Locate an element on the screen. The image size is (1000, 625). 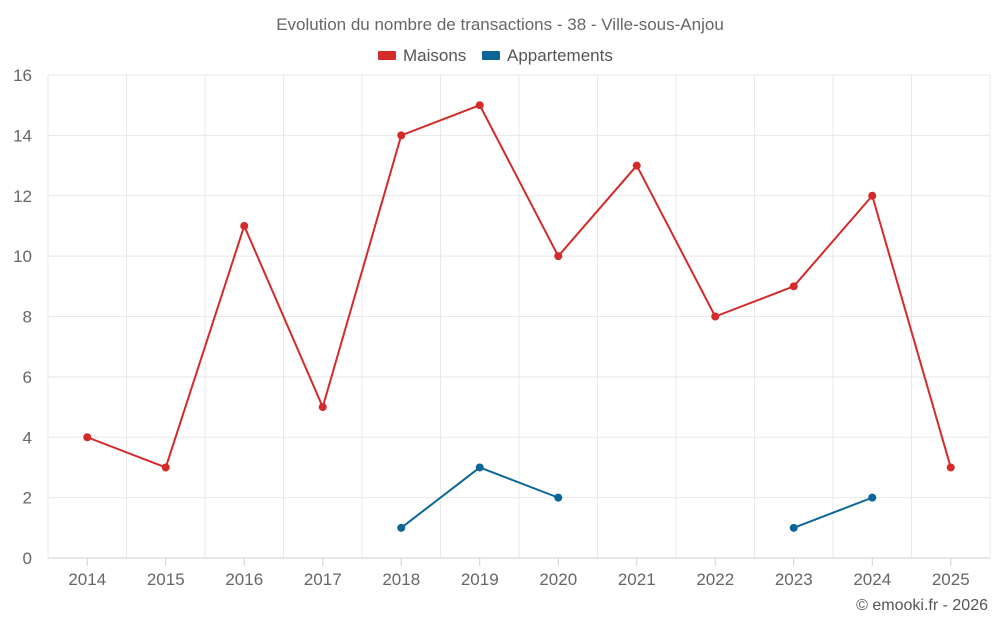
x-tick-label-2019: 2019 is located at coordinates (480, 579).